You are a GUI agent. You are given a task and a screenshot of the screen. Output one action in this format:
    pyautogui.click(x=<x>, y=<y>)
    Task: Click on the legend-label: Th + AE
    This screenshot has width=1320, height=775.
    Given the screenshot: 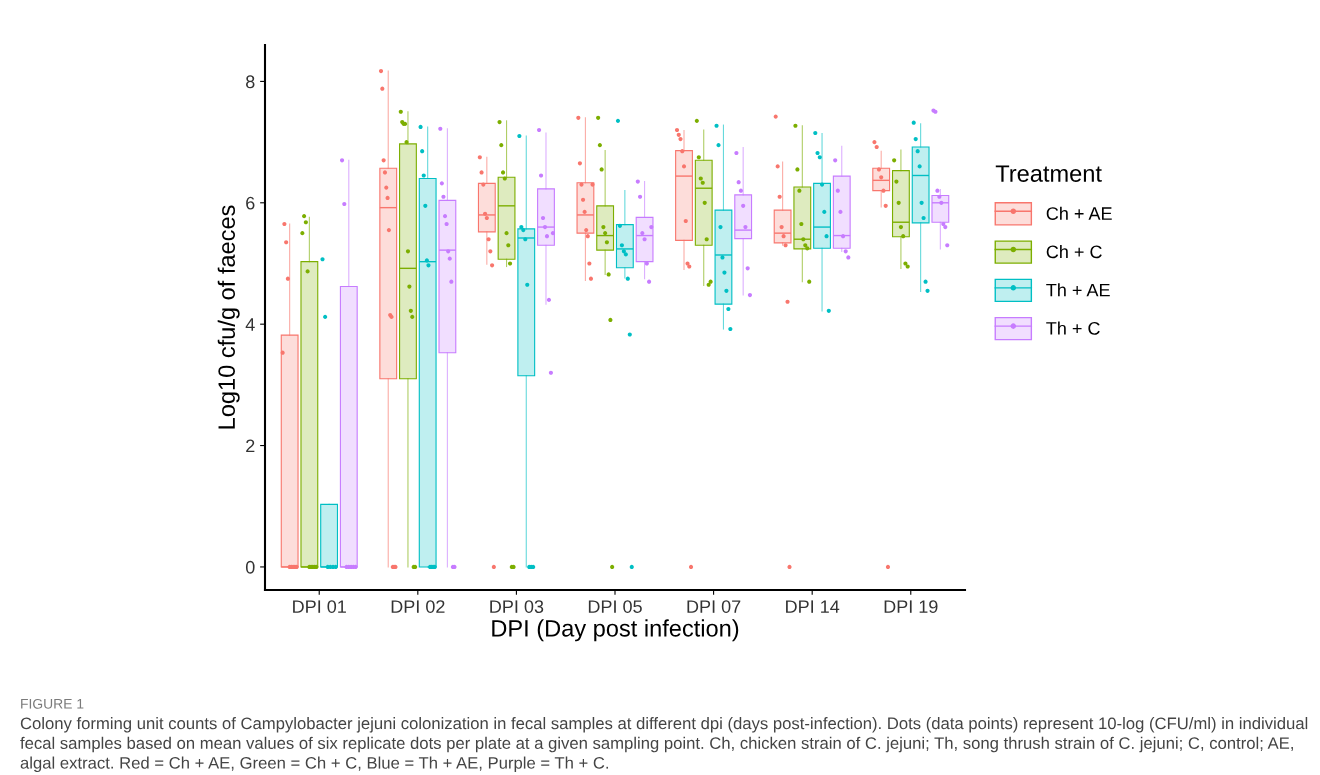 What is the action you would take?
    pyautogui.click(x=1078, y=290)
    